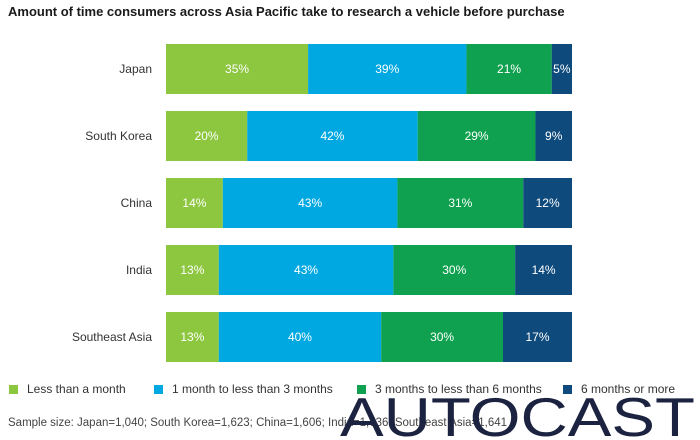 This screenshot has height=440, width=700. I want to click on data-label-china-3-months-to-less-than-6-months: 31%, so click(460, 203).